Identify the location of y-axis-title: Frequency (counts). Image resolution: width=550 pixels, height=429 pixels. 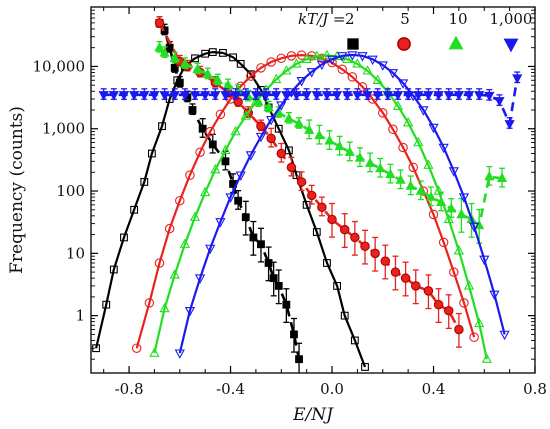
(17, 190).